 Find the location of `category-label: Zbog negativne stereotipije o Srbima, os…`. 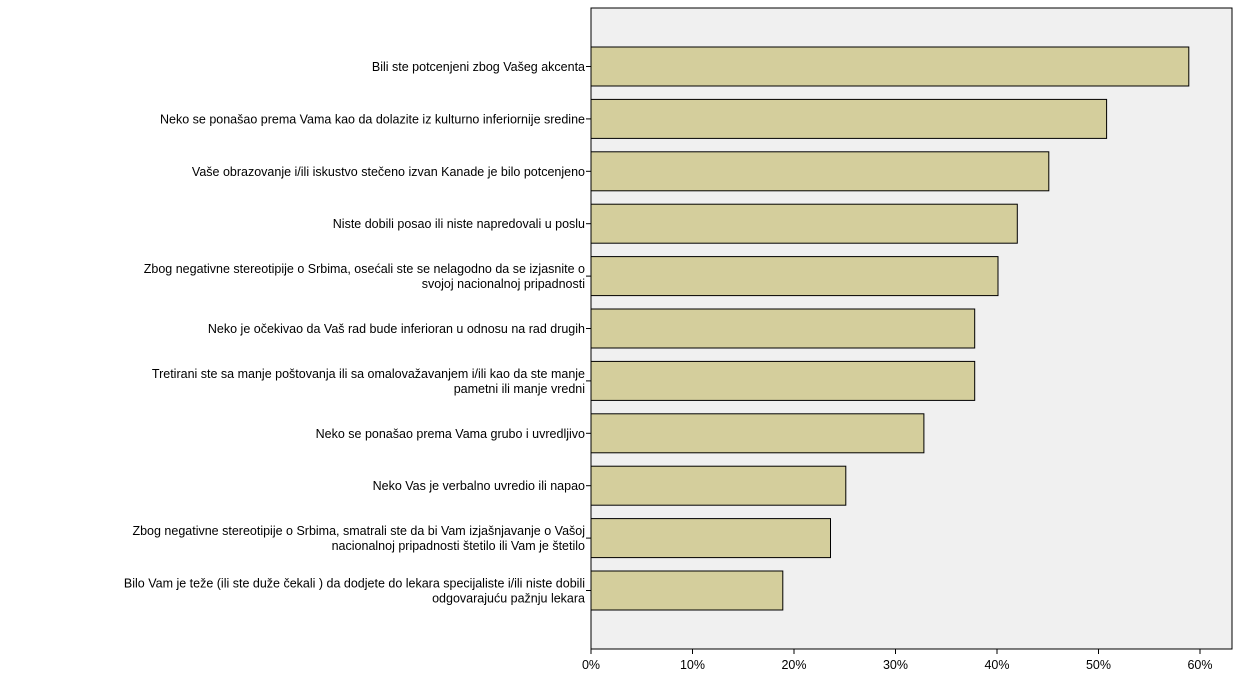

category-label: Zbog negativne stereotipije o Srbima, os… is located at coordinates (364, 269).